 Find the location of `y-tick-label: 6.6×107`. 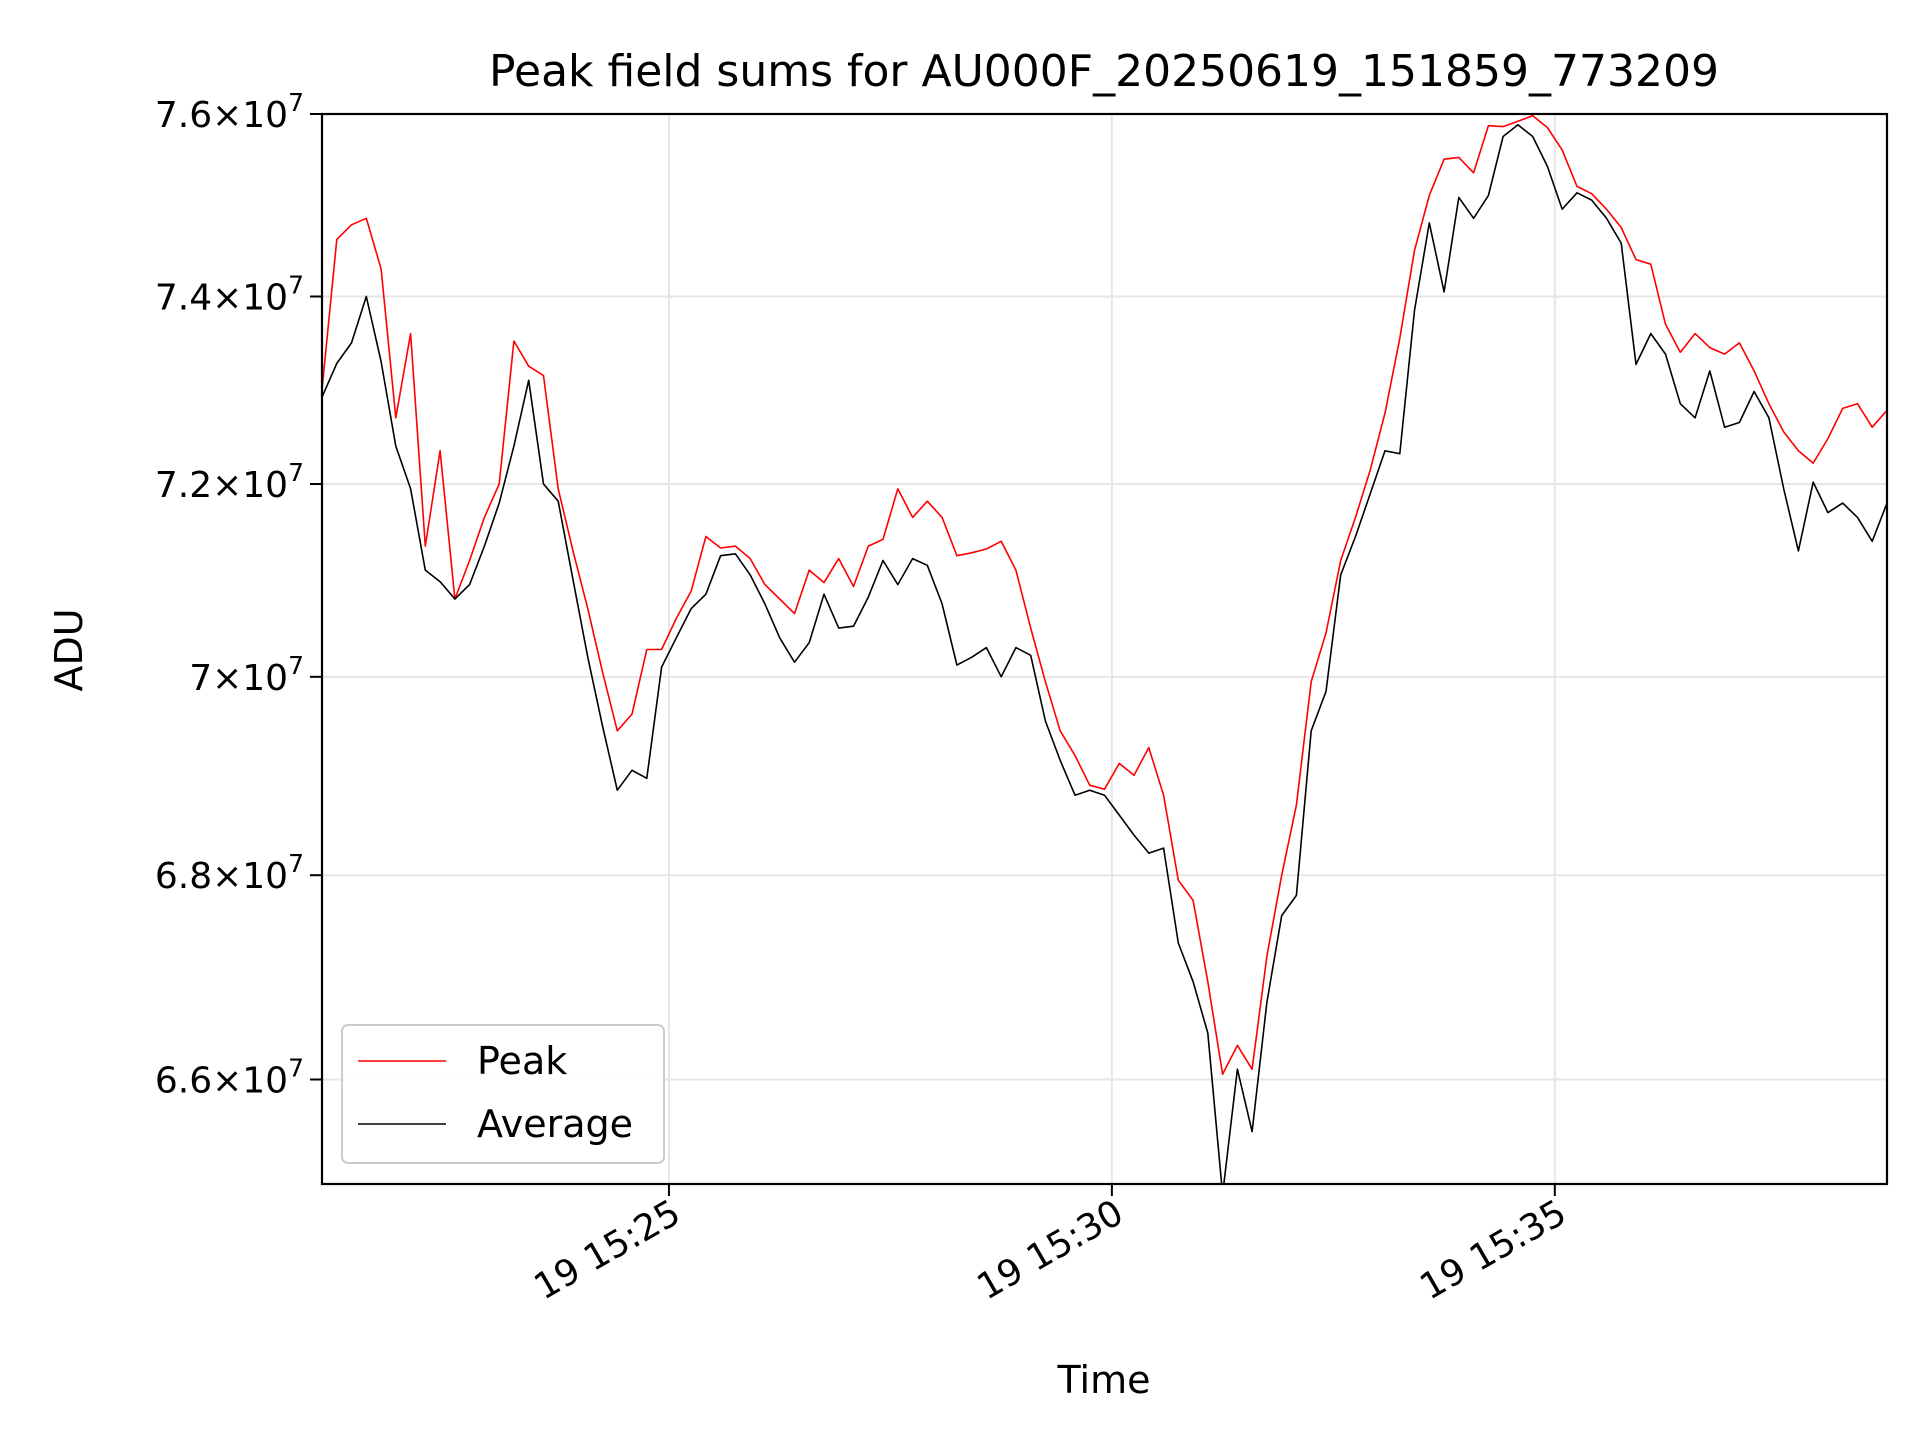

y-tick-label: 6.6×107 is located at coordinates (229, 1078).